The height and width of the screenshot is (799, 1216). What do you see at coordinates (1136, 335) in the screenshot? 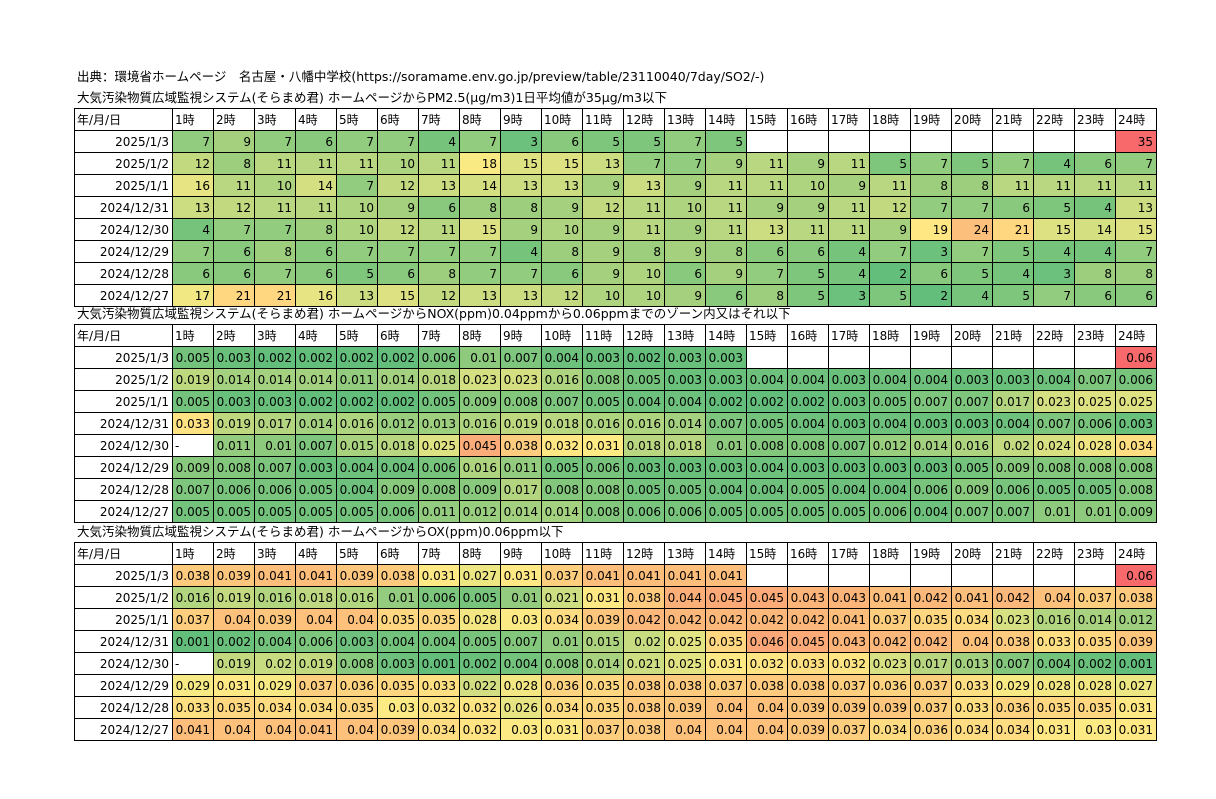
I see `hour-column-header: 24時` at bounding box center [1136, 335].